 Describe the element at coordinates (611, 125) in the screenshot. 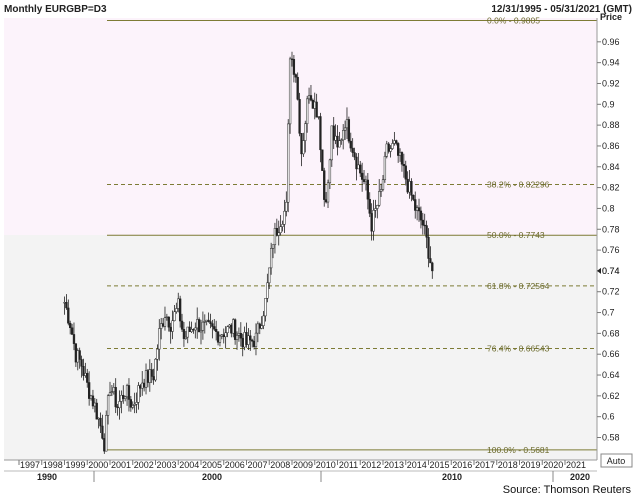

I see `y-tick-label: 0.88` at that location.